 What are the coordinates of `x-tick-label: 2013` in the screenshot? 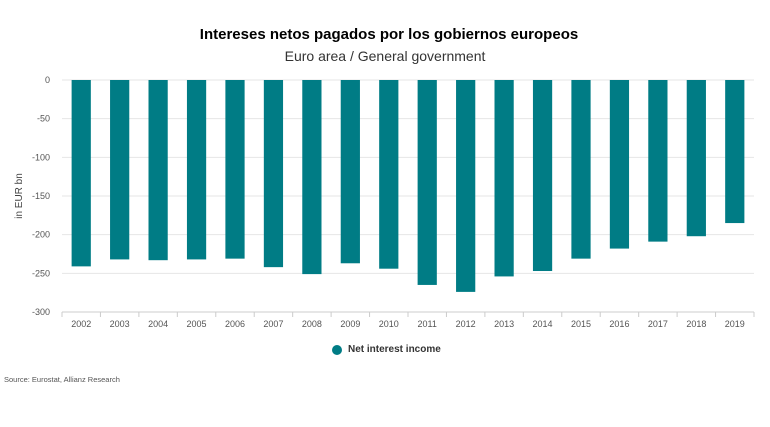 It's located at (504, 324).